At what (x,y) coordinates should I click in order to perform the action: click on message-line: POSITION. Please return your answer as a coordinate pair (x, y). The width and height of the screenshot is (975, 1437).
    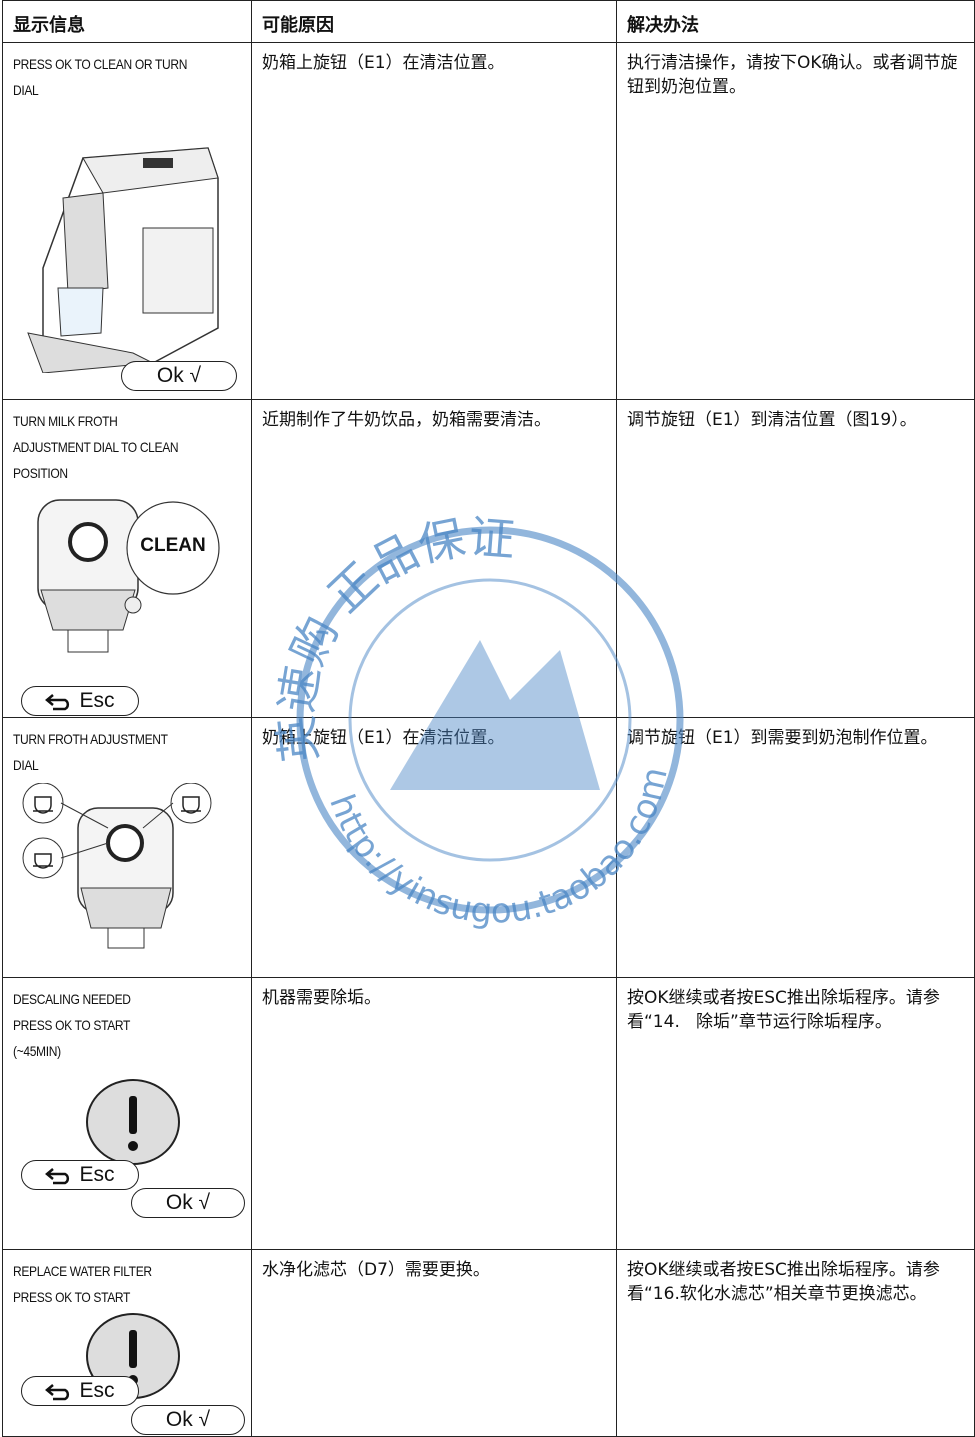
    Looking at the image, I should click on (40, 473).